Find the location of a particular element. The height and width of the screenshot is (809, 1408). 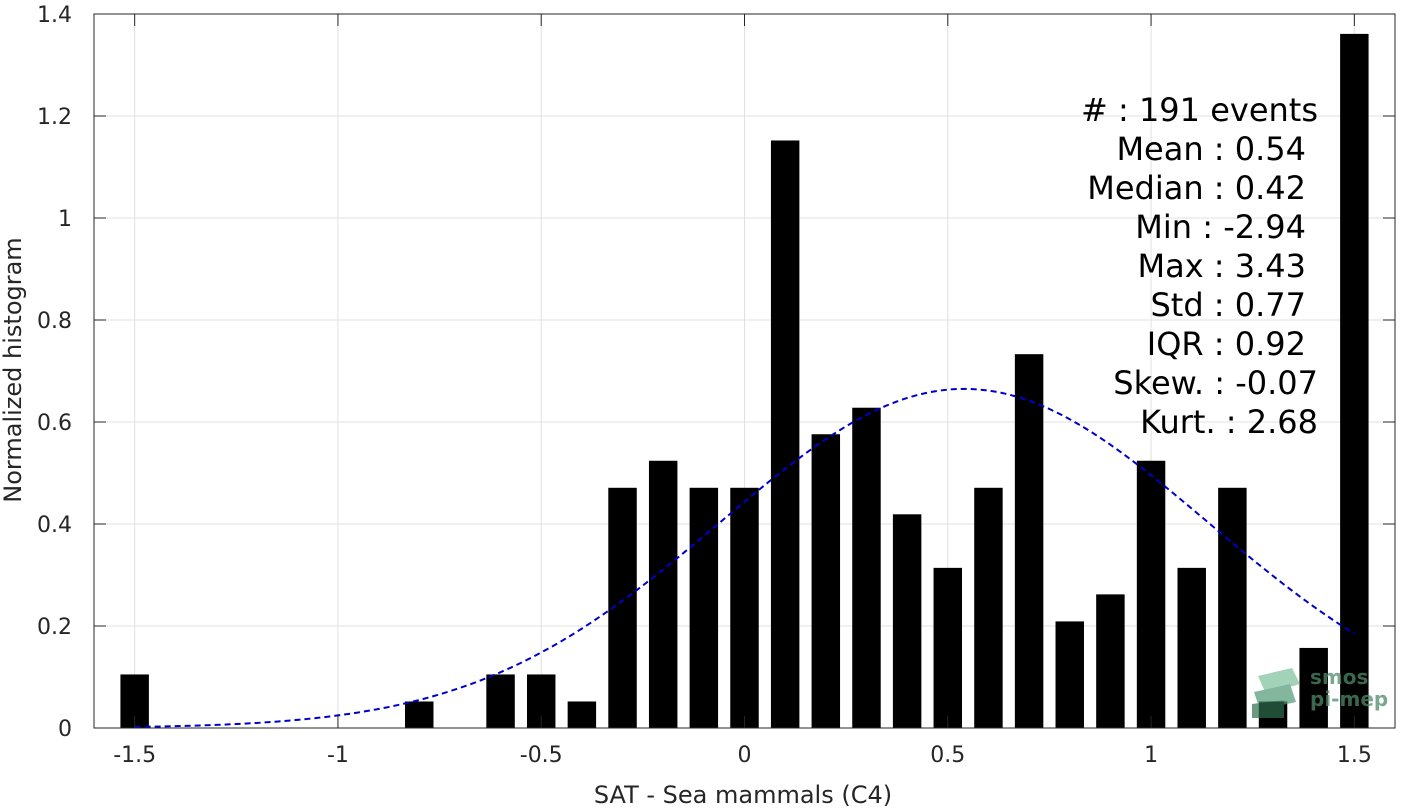

stats-median: Median : 0.42 is located at coordinates (1196, 188).